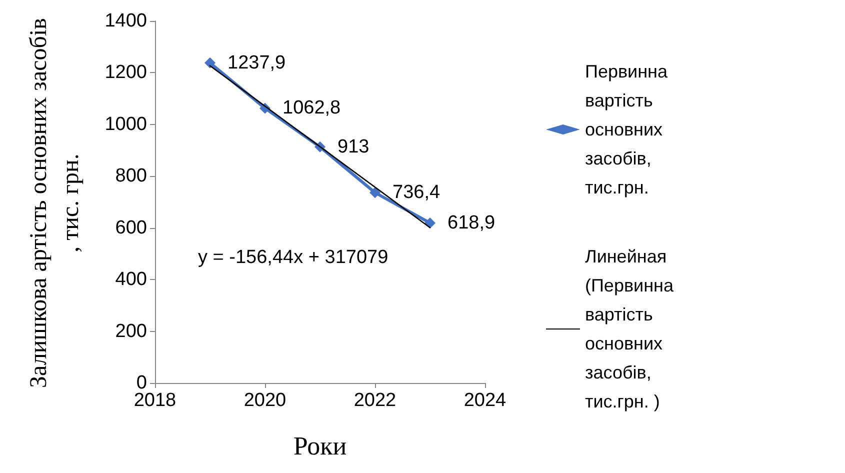  What do you see at coordinates (125, 21) in the screenshot?
I see `y-tick-label: 1400` at bounding box center [125, 21].